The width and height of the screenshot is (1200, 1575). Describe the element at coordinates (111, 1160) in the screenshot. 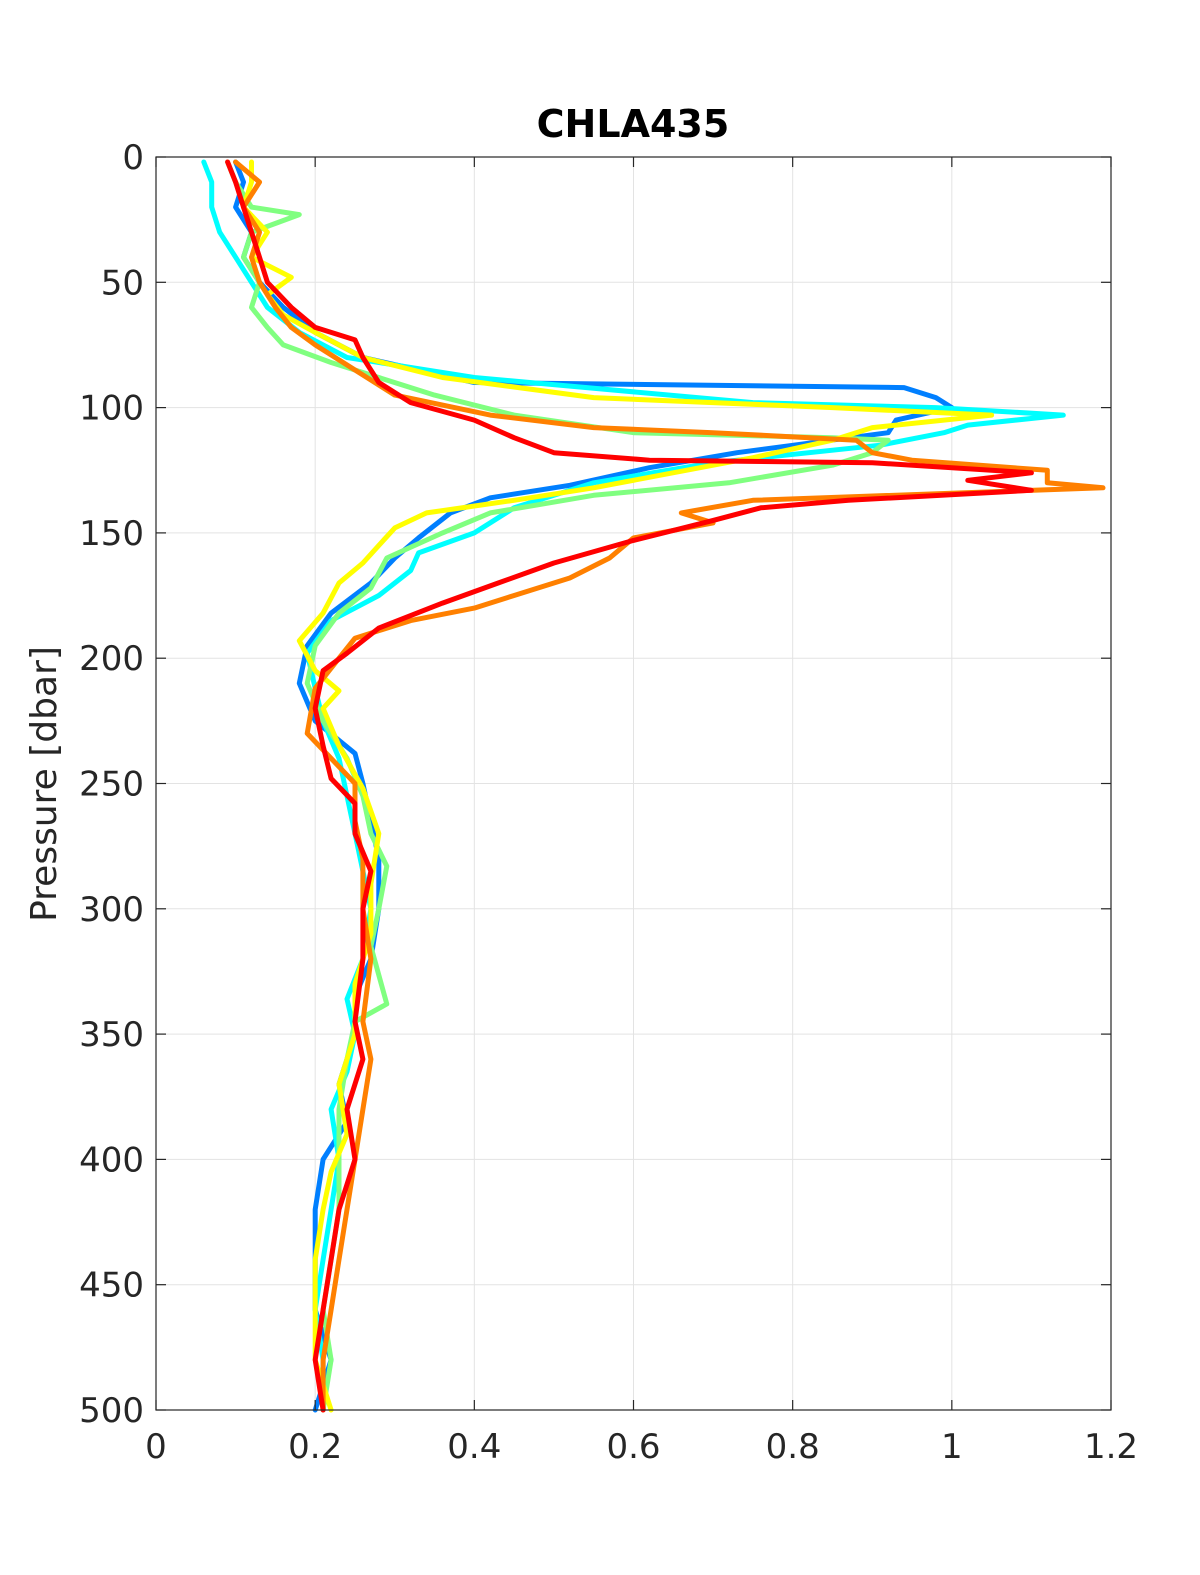

I see `y-tick-label: 400` at that location.